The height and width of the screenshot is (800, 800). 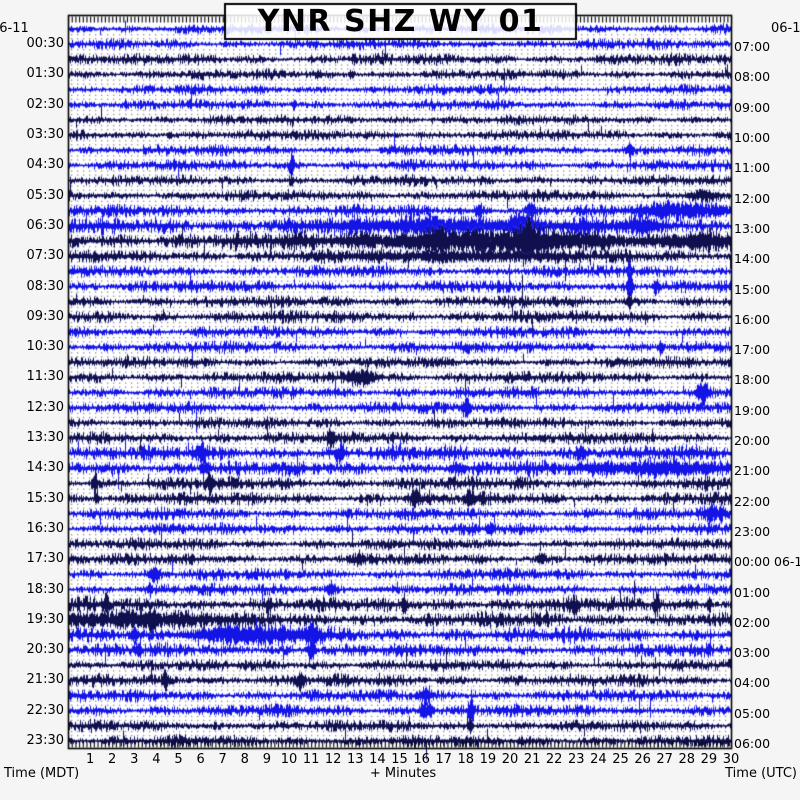 What do you see at coordinates (752, 683) in the screenshot?
I see `right-time-label: 04:00` at bounding box center [752, 683].